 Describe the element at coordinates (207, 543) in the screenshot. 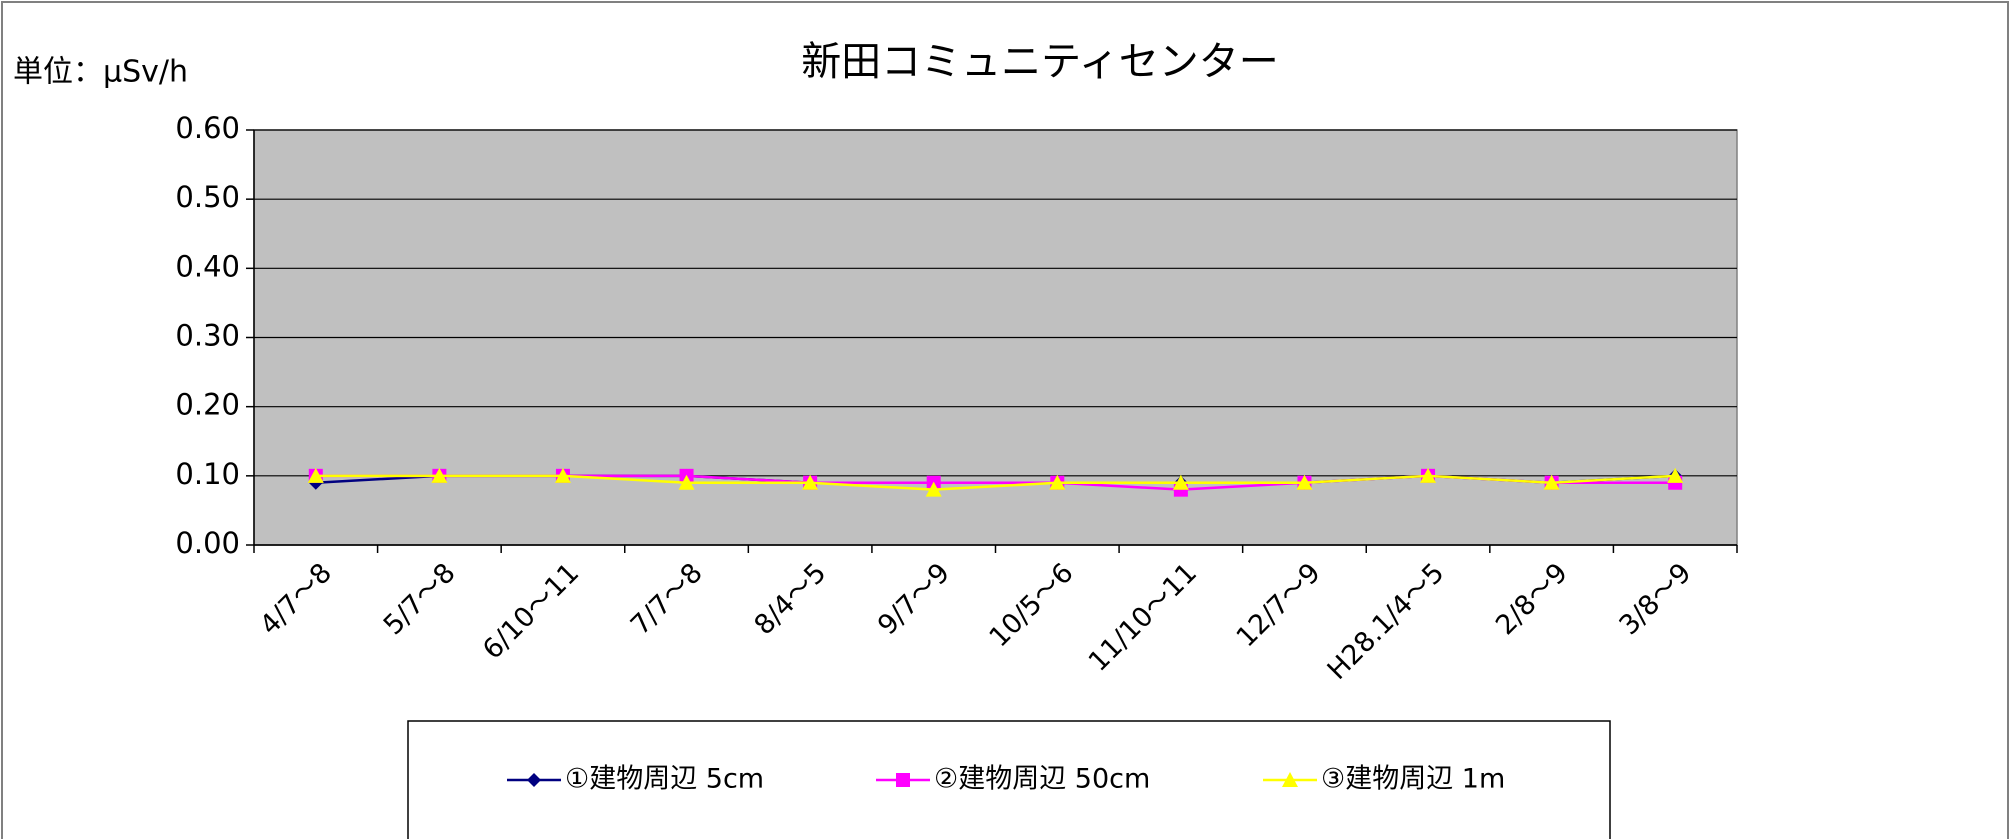

I see `y-tick-label: 0.00` at that location.